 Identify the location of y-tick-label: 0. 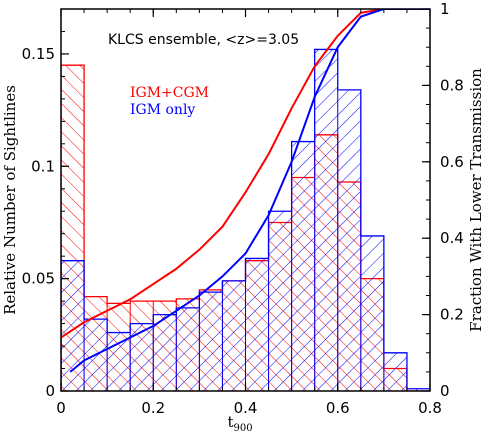
(50, 391).